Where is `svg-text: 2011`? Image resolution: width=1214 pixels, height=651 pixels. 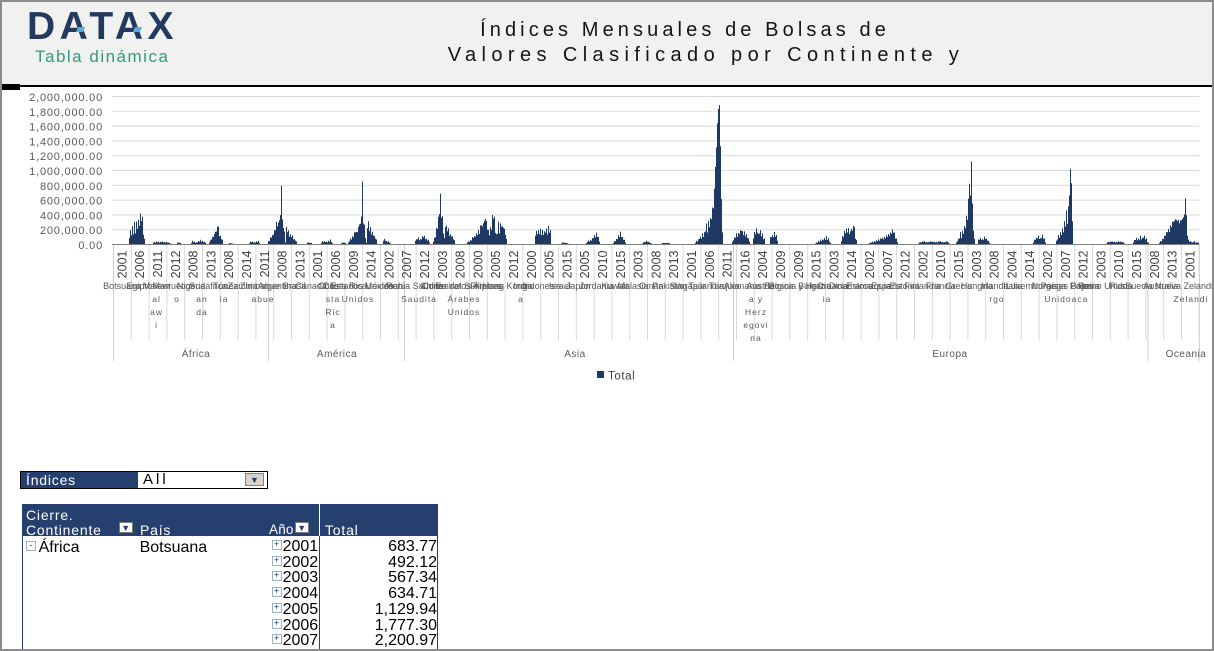
svg-text: 2011 is located at coordinates (728, 263).